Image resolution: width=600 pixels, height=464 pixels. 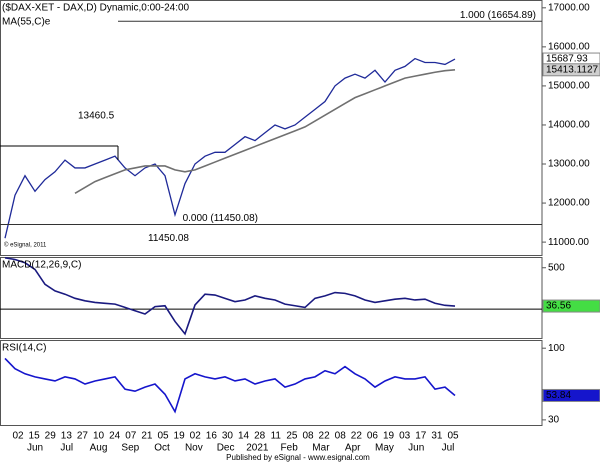 What do you see at coordinates (96, 116) in the screenshot?
I see `annotation: 13460.5` at bounding box center [96, 116].